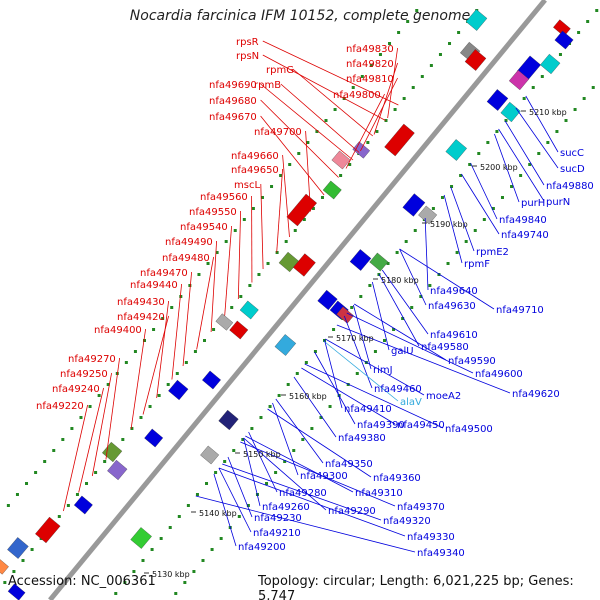  Describe the element at coordinates (352, 511) in the screenshot. I see `gene-label-bottom: nfa49290` at that location.